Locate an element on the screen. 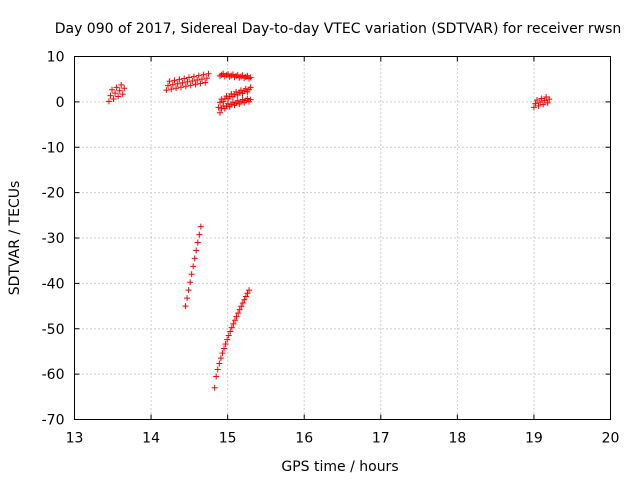  y-tick-label: -40 is located at coordinates (53, 284).